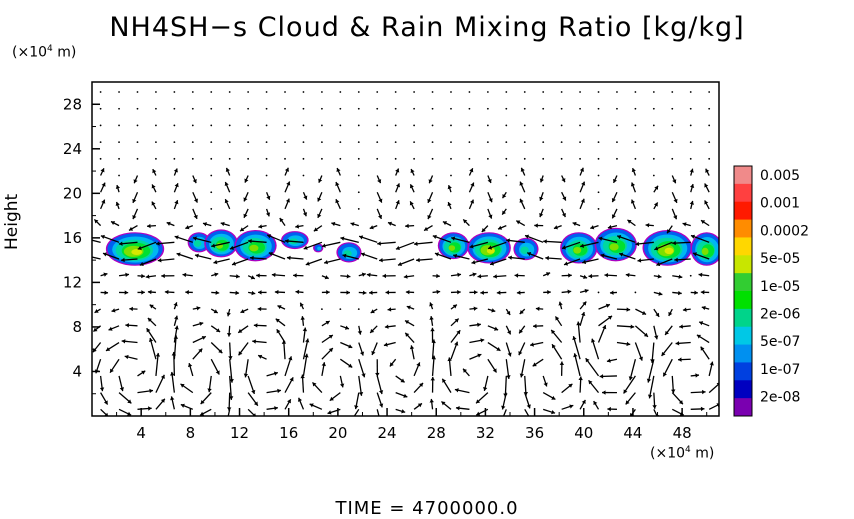 This screenshot has width=854, height=519. What do you see at coordinates (780, 176) in the screenshot?
I see `colorbar-label: 0.005` at bounding box center [780, 176].